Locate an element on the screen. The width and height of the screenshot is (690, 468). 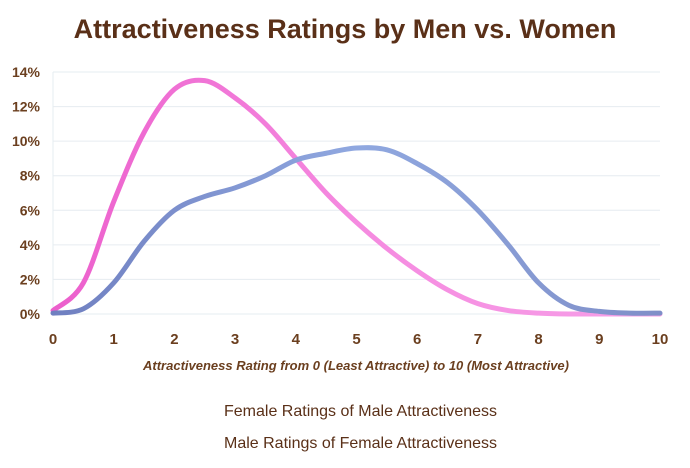
x-tick-label: 5 is located at coordinates (356, 339).